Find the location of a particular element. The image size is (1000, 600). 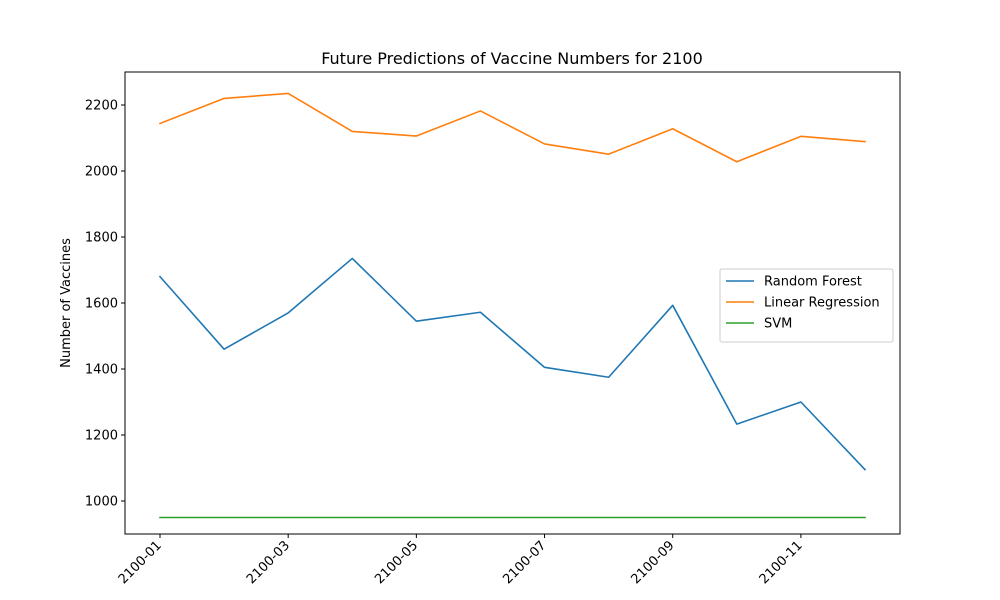

y-tick-label: 2000 is located at coordinates (101, 172).